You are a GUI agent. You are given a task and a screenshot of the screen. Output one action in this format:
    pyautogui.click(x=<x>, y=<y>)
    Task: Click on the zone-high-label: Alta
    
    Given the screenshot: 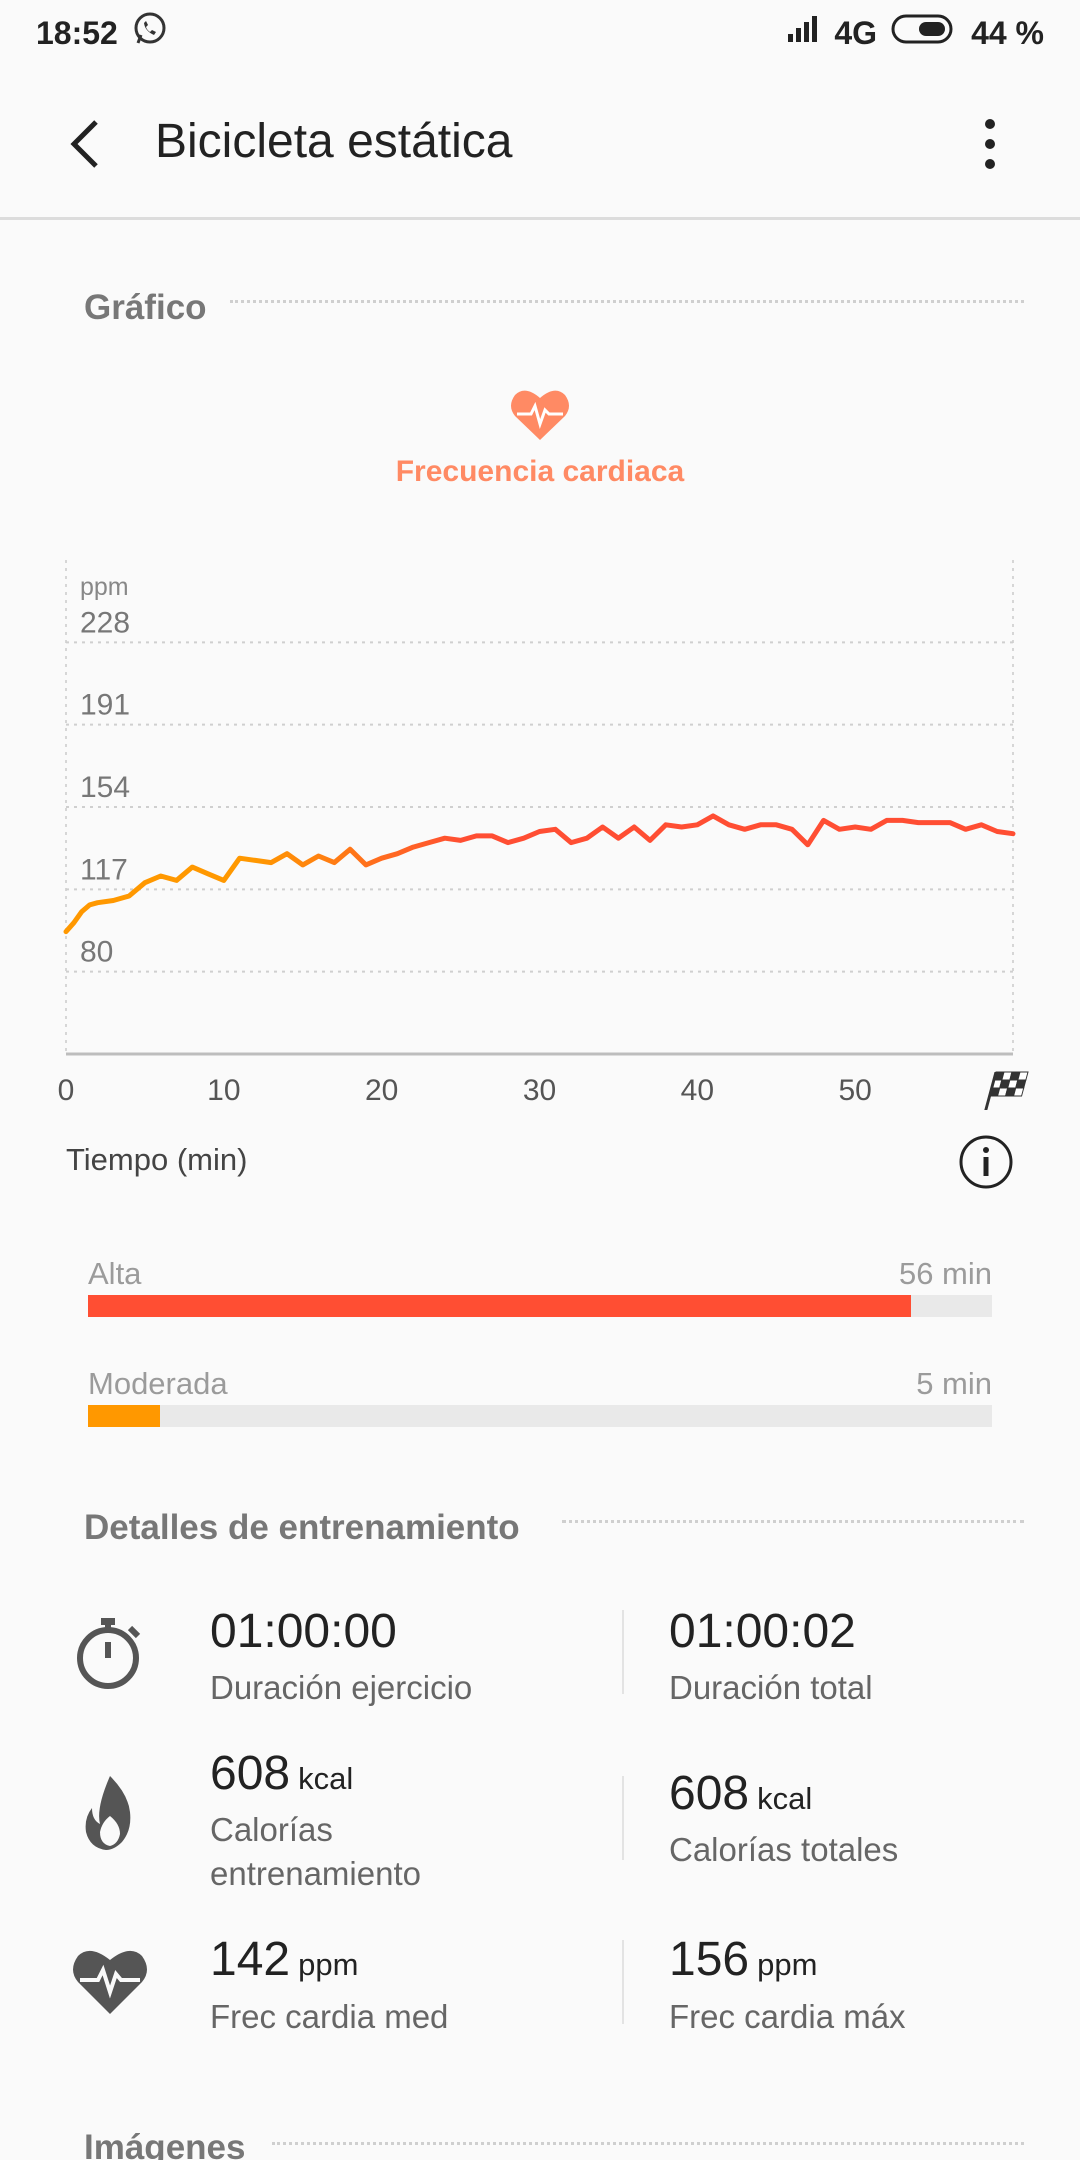 What is the action you would take?
    pyautogui.click(x=115, y=1273)
    